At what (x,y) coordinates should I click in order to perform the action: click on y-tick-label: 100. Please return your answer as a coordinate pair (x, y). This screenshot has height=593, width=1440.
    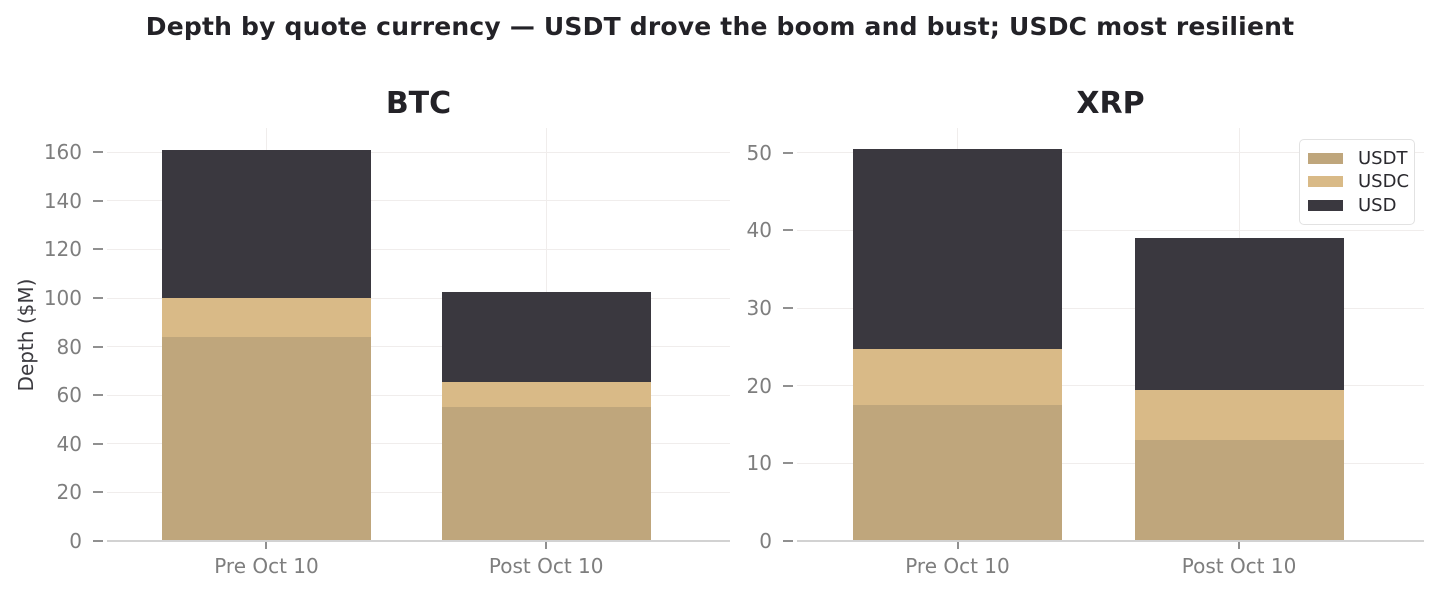
    Looking at the image, I should click on (62, 298).